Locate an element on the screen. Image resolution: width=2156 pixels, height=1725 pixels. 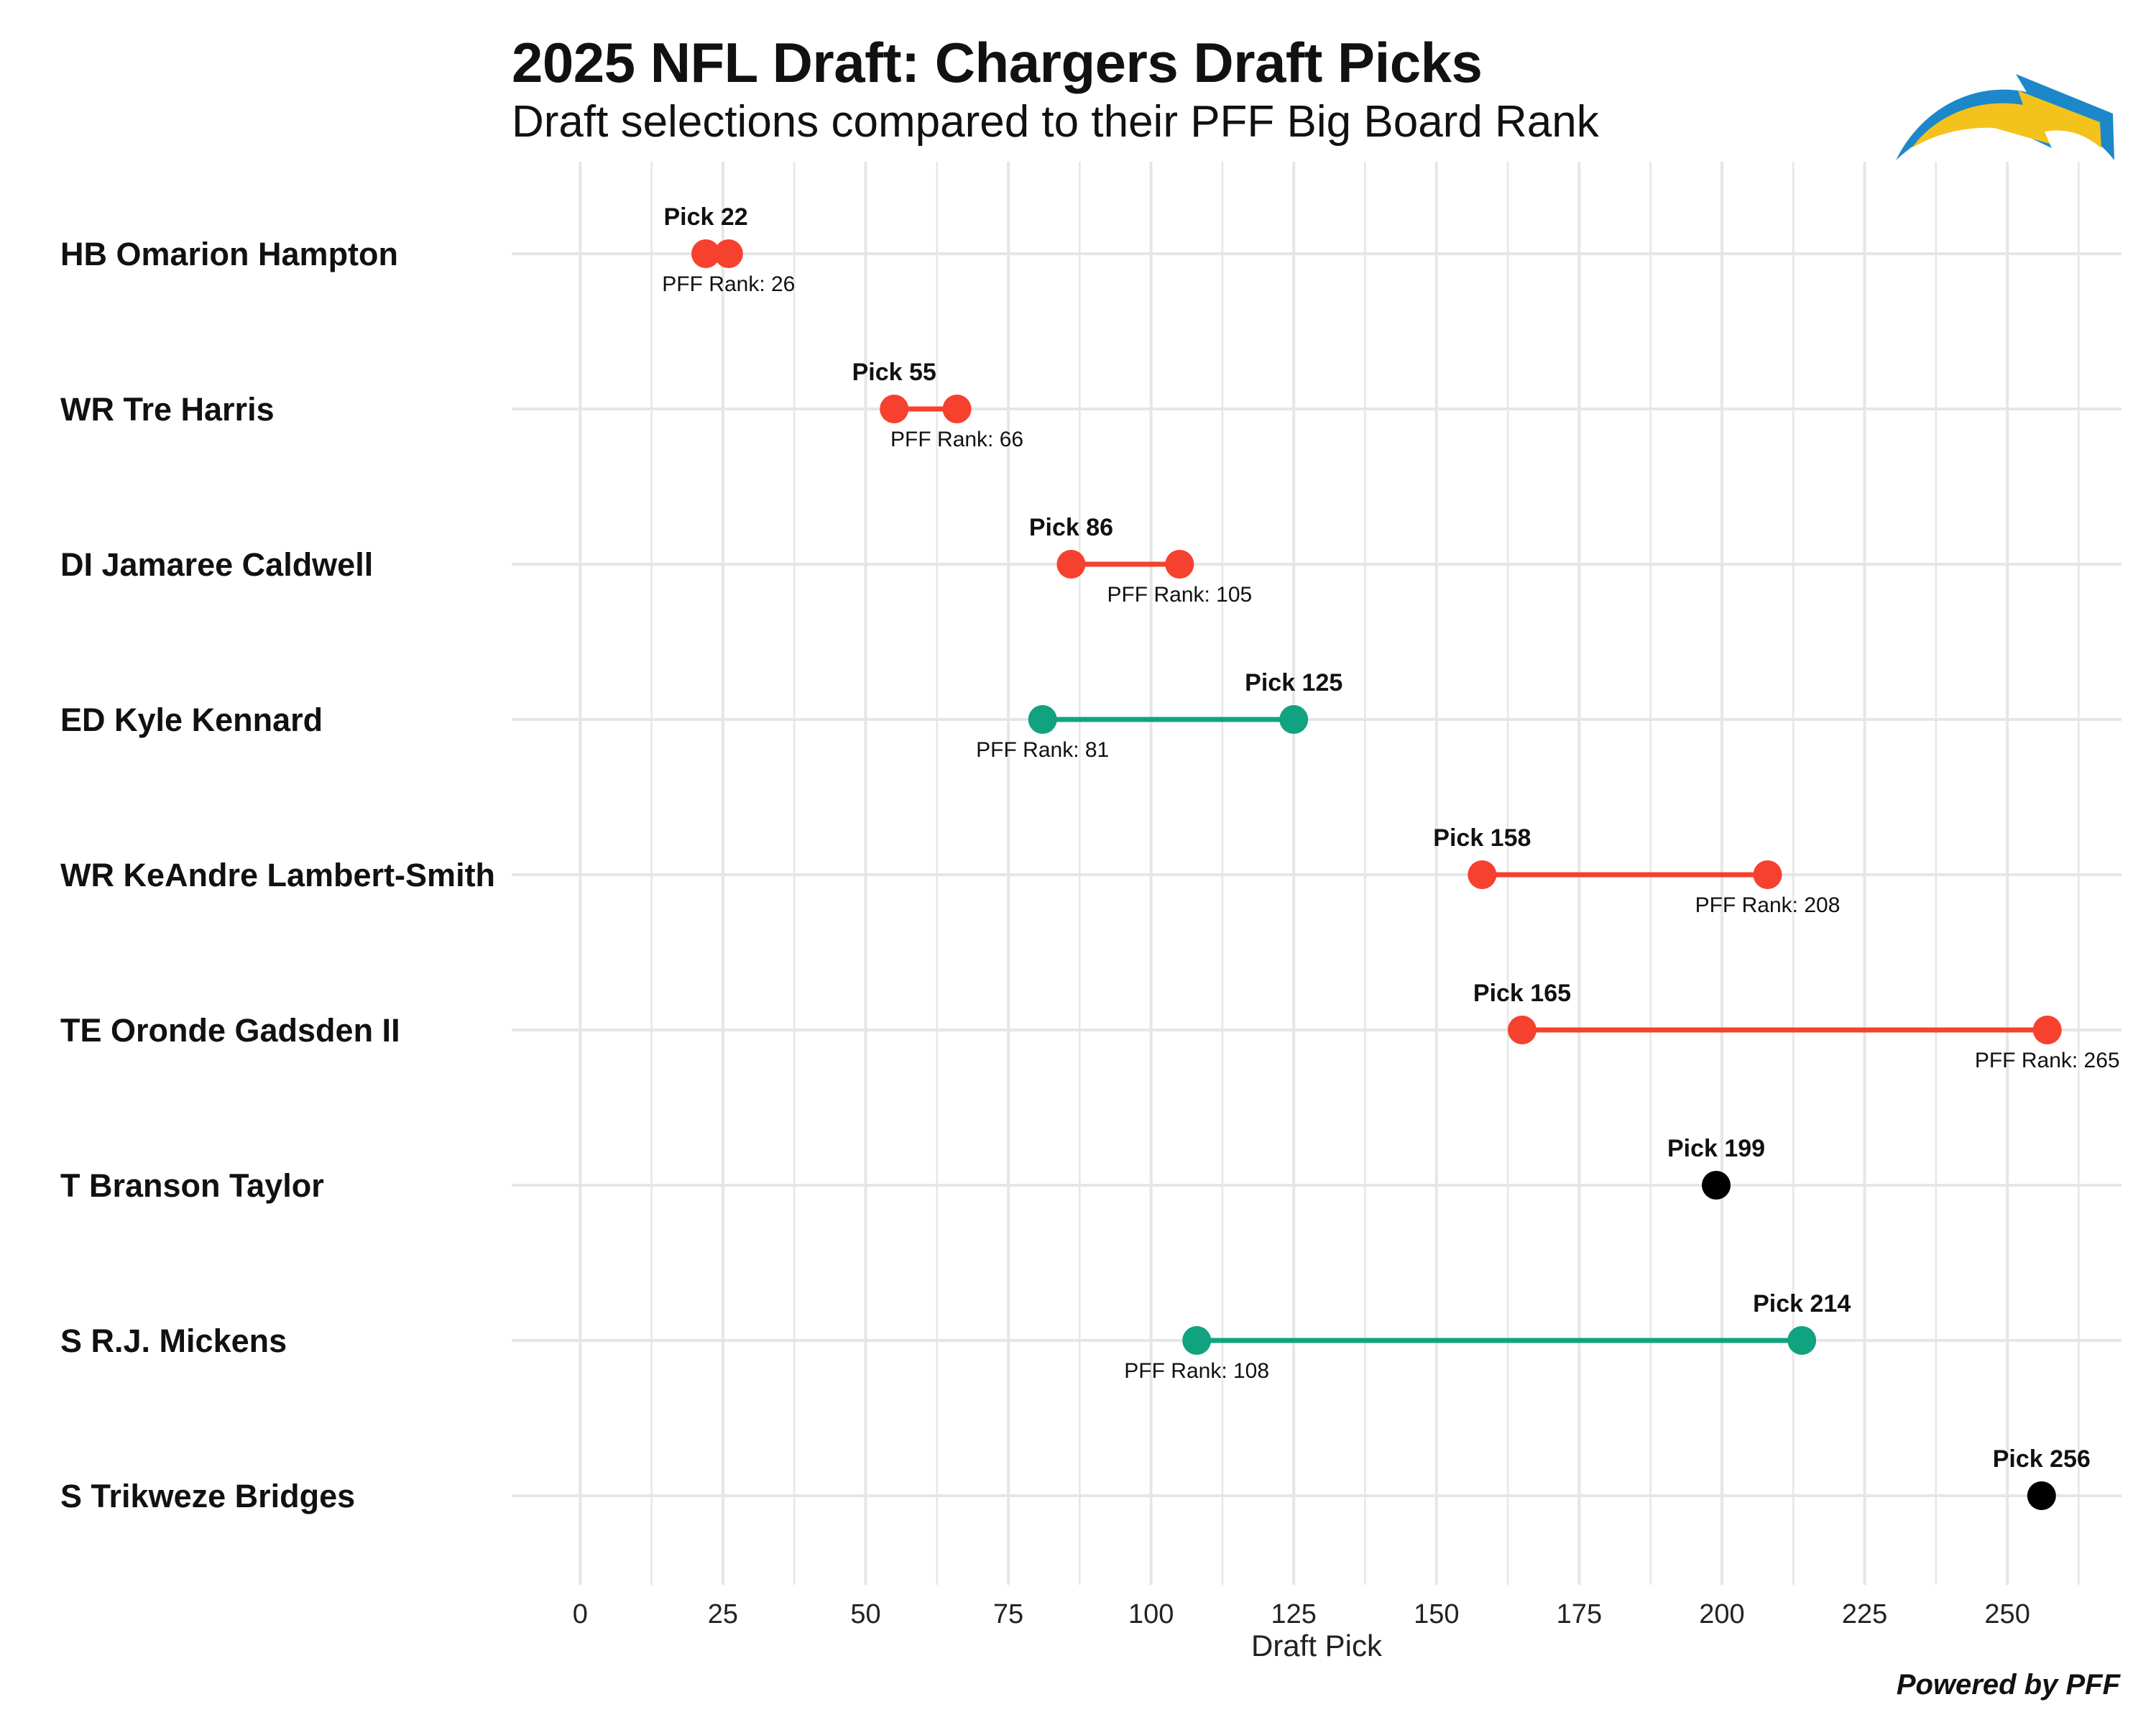
pff-rank-label: PFF Rank: 108 is located at coordinates (1196, 1371).